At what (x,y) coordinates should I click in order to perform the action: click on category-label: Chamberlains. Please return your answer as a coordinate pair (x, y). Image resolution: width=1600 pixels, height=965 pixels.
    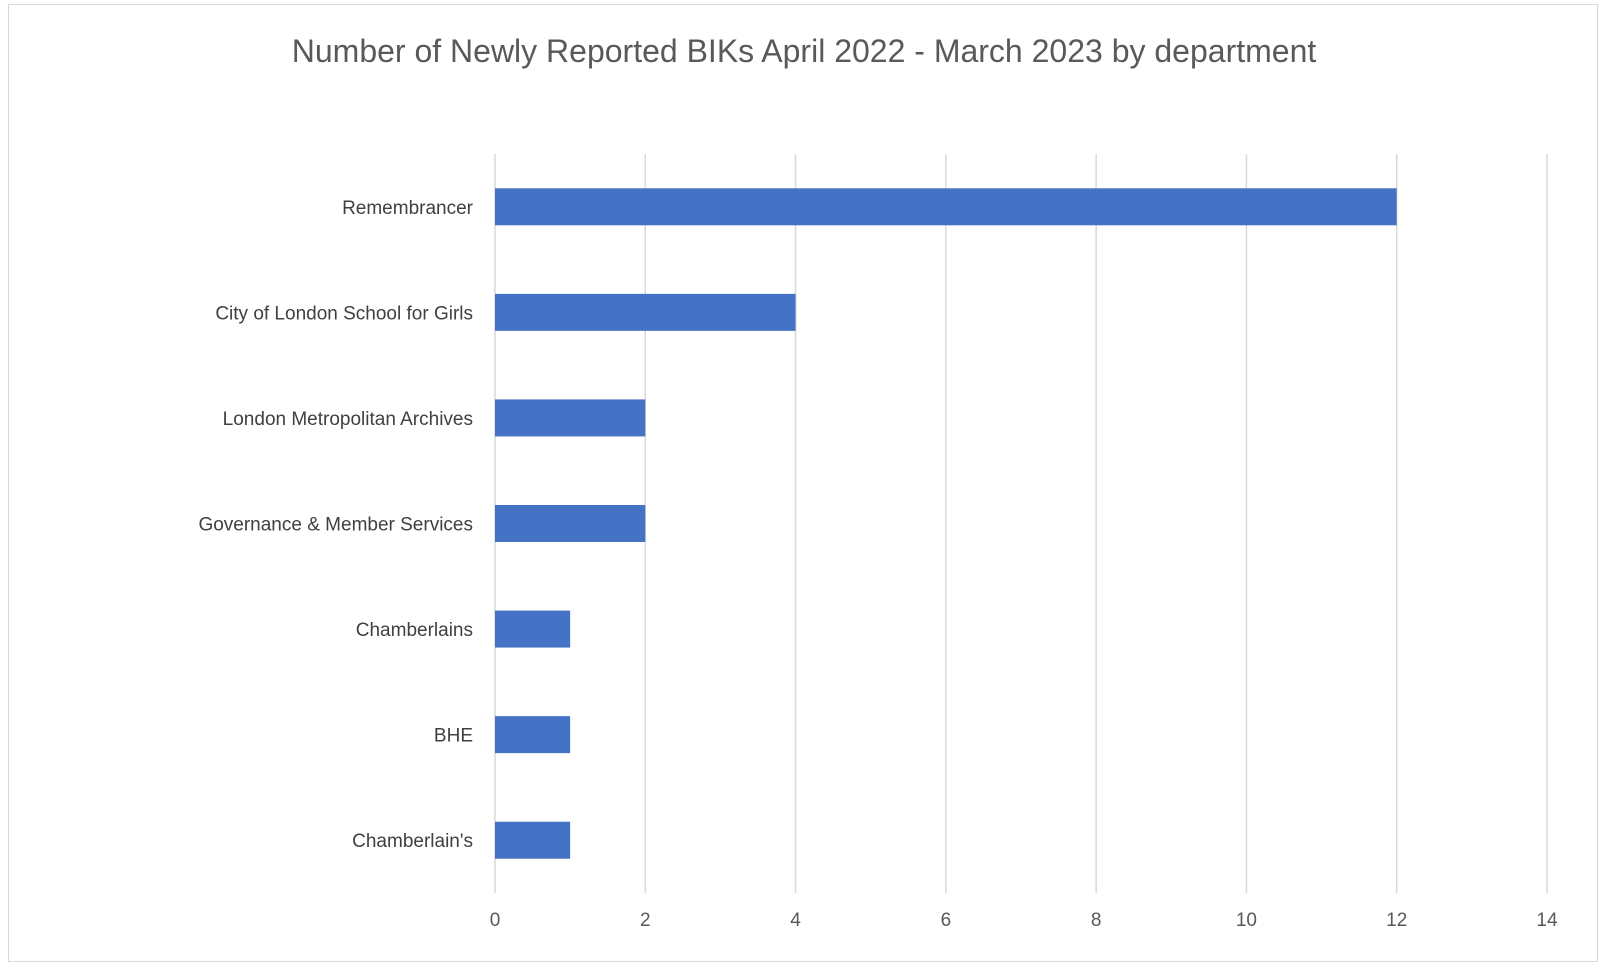
    Looking at the image, I should click on (414, 630).